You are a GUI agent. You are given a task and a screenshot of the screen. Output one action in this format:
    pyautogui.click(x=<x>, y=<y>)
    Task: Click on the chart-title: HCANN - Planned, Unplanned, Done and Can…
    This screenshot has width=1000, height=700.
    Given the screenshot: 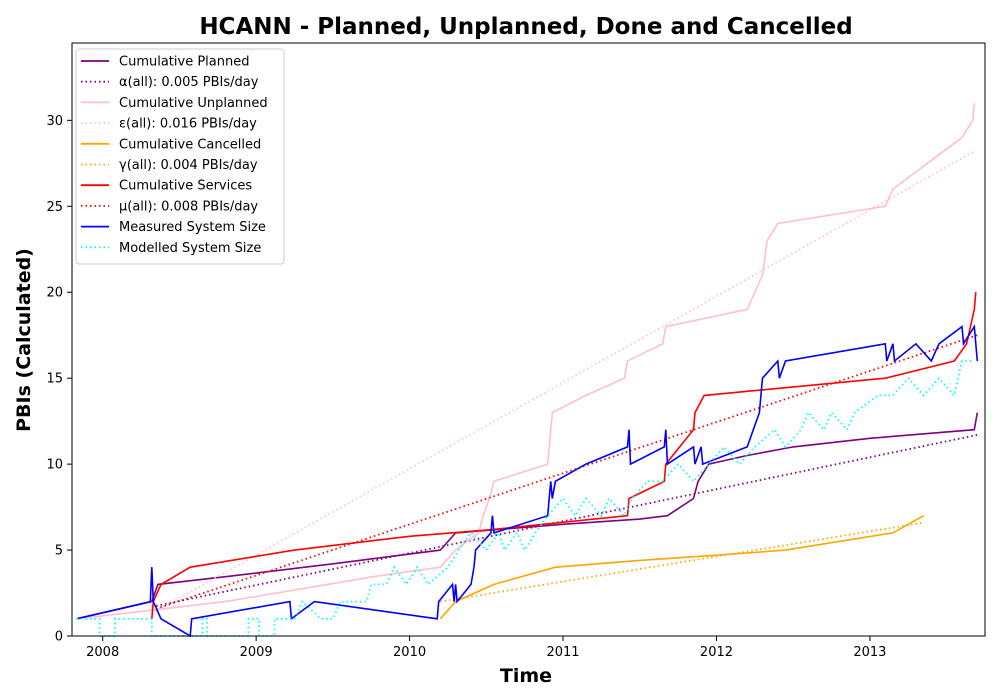 What is the action you would take?
    pyautogui.click(x=525, y=27)
    